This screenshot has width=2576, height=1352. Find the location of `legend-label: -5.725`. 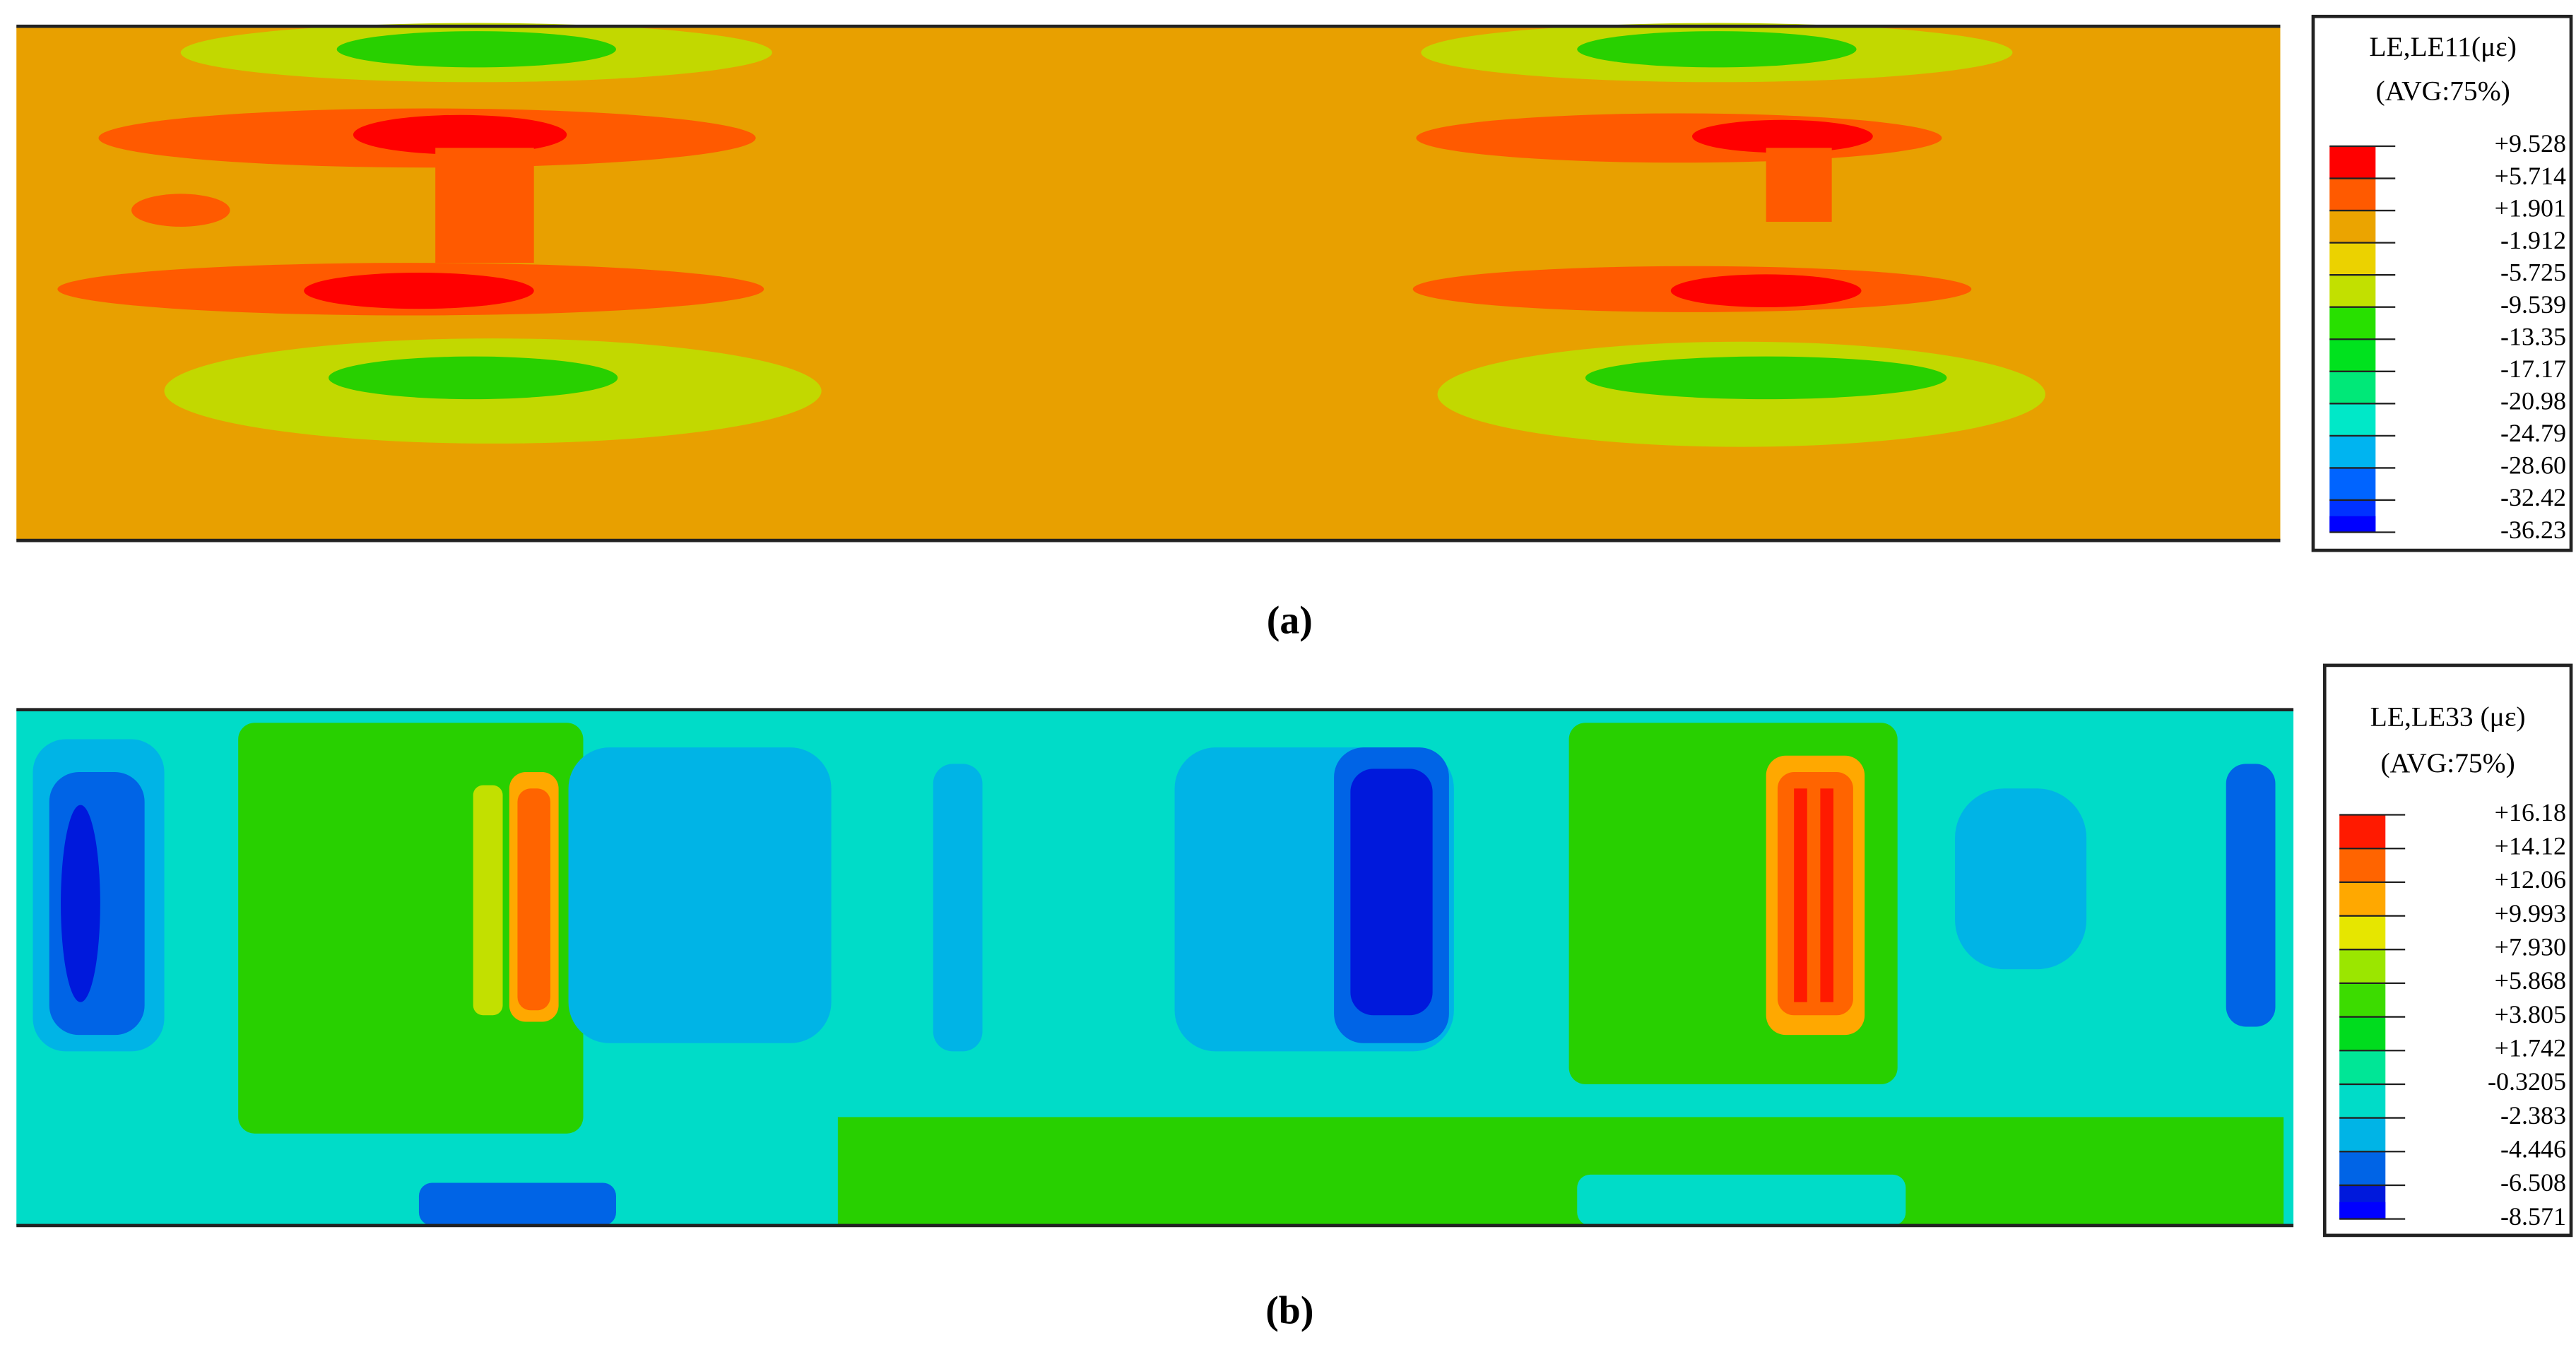

legend-label: -5.725 is located at coordinates (2533, 272).